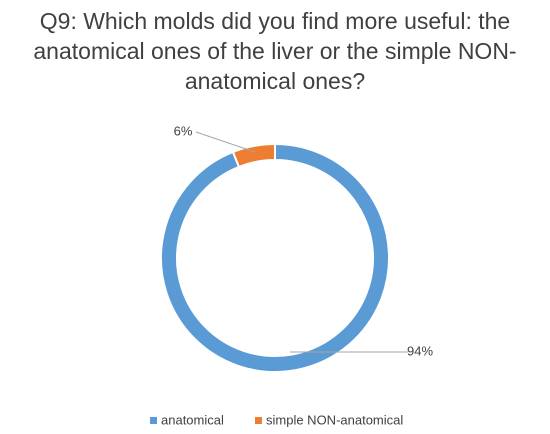 The image size is (550, 434). I want to click on legend-label: anatomical, so click(192, 419).